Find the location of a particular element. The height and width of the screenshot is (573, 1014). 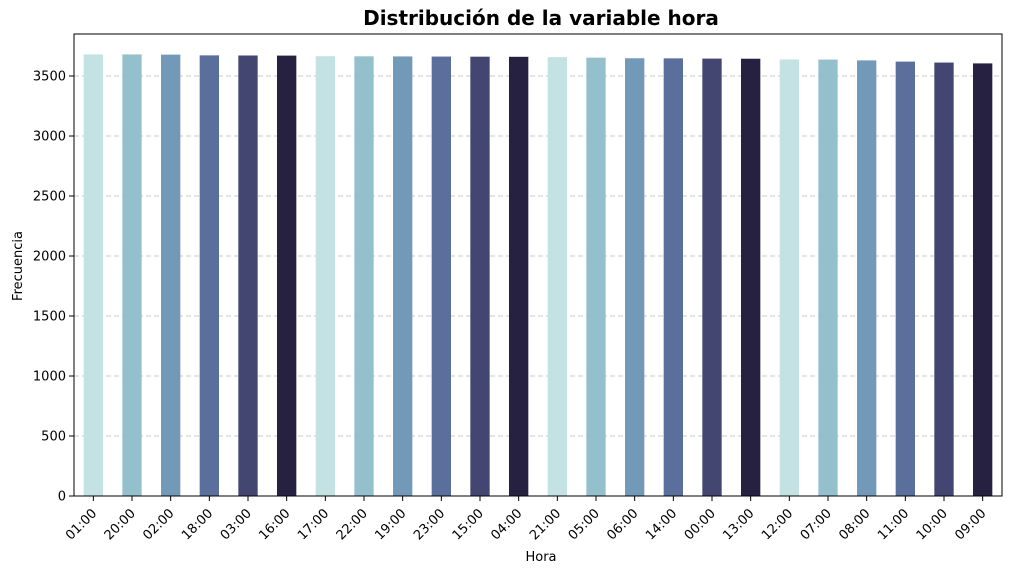

x-tick-label: 09:00 is located at coordinates (970, 524).